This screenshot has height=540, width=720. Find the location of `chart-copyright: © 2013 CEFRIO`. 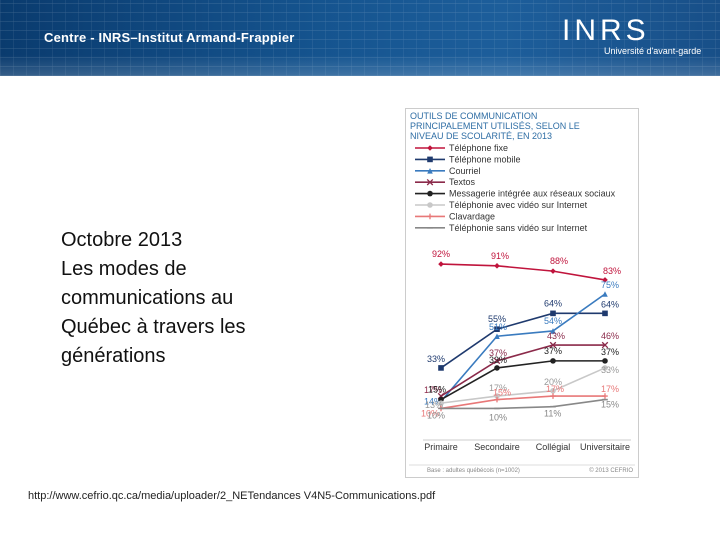

chart-copyright: © 2013 CEFRIO is located at coordinates (611, 470).